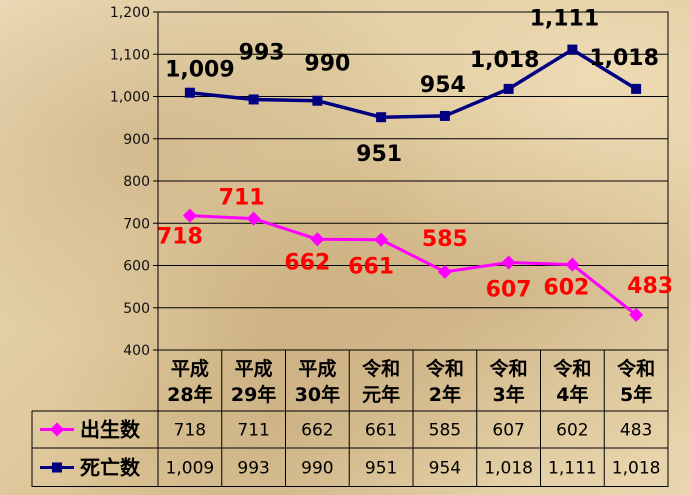 The width and height of the screenshot is (690, 495). What do you see at coordinates (445, 469) in the screenshot?
I see `table-cell: 954` at bounding box center [445, 469].